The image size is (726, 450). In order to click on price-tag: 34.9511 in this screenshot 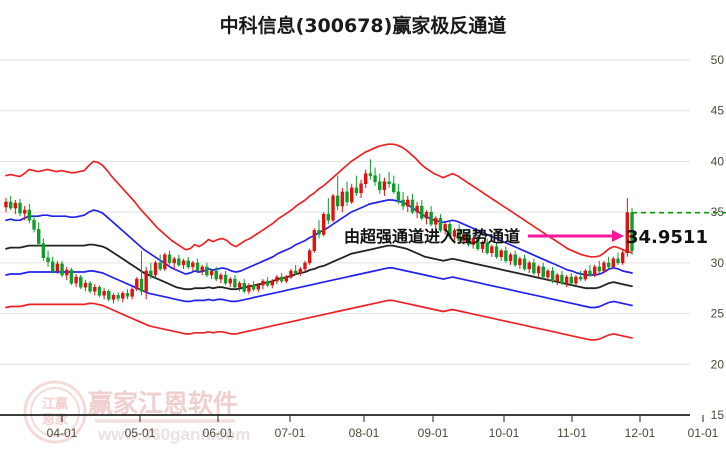, I will do `click(667, 237)`.